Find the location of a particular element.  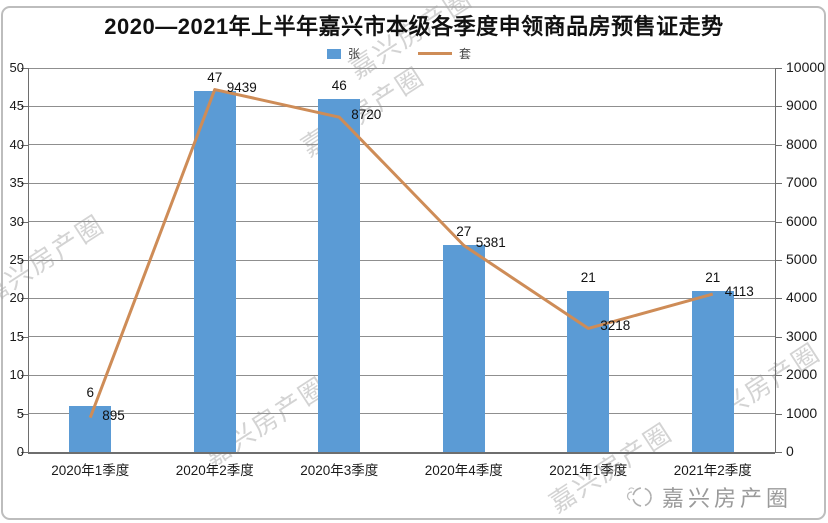

y-axis-tick-right: 10000 is located at coordinates (805, 67).